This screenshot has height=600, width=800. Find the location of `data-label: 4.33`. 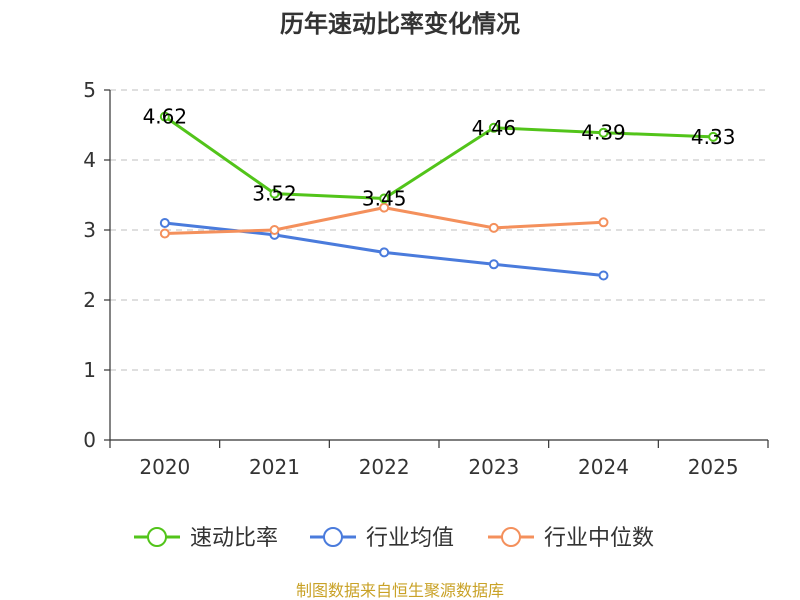

data-label: 4.33 is located at coordinates (713, 137).